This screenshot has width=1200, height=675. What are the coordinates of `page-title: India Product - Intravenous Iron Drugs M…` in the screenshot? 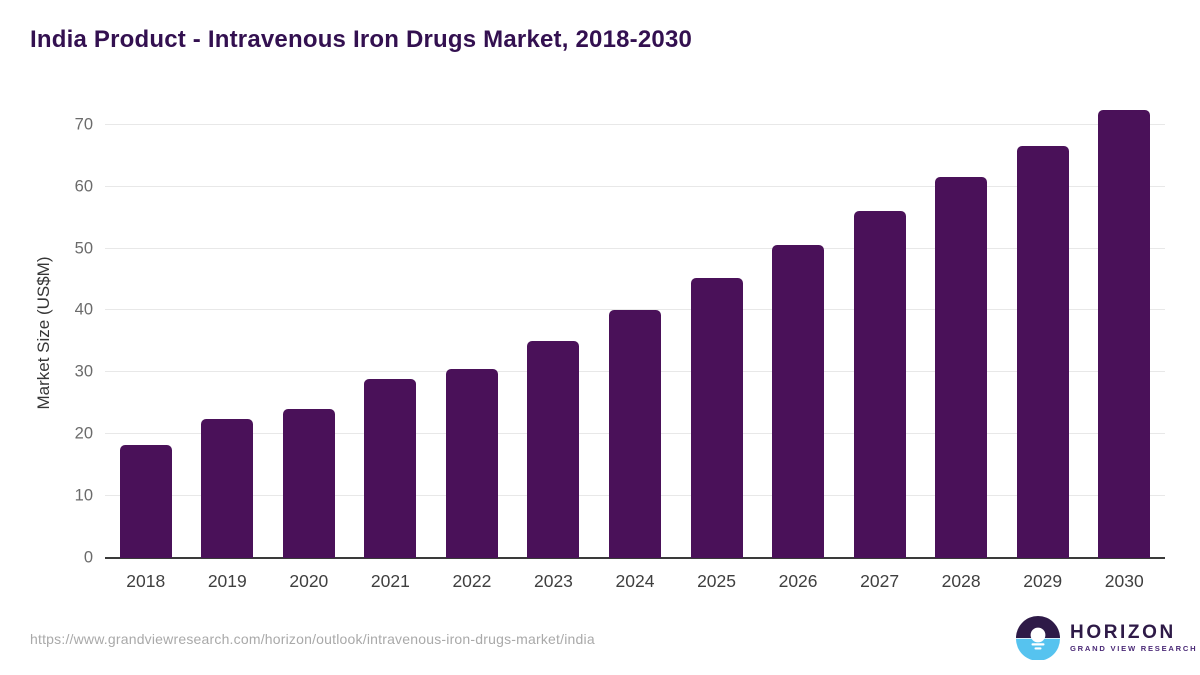 It's located at (361, 39).